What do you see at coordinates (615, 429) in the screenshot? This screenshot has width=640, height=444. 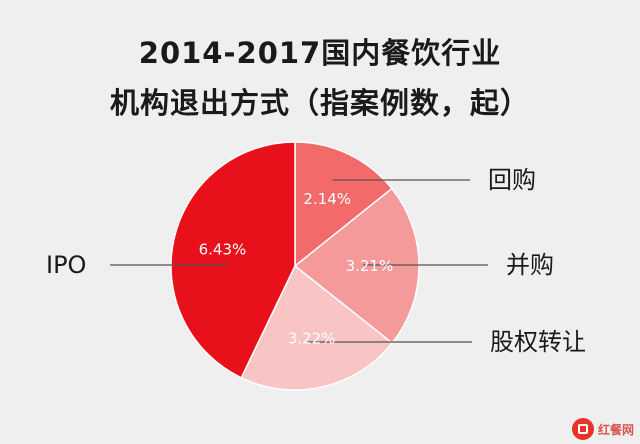 I see `watermark-text: 红餐网` at bounding box center [615, 429].